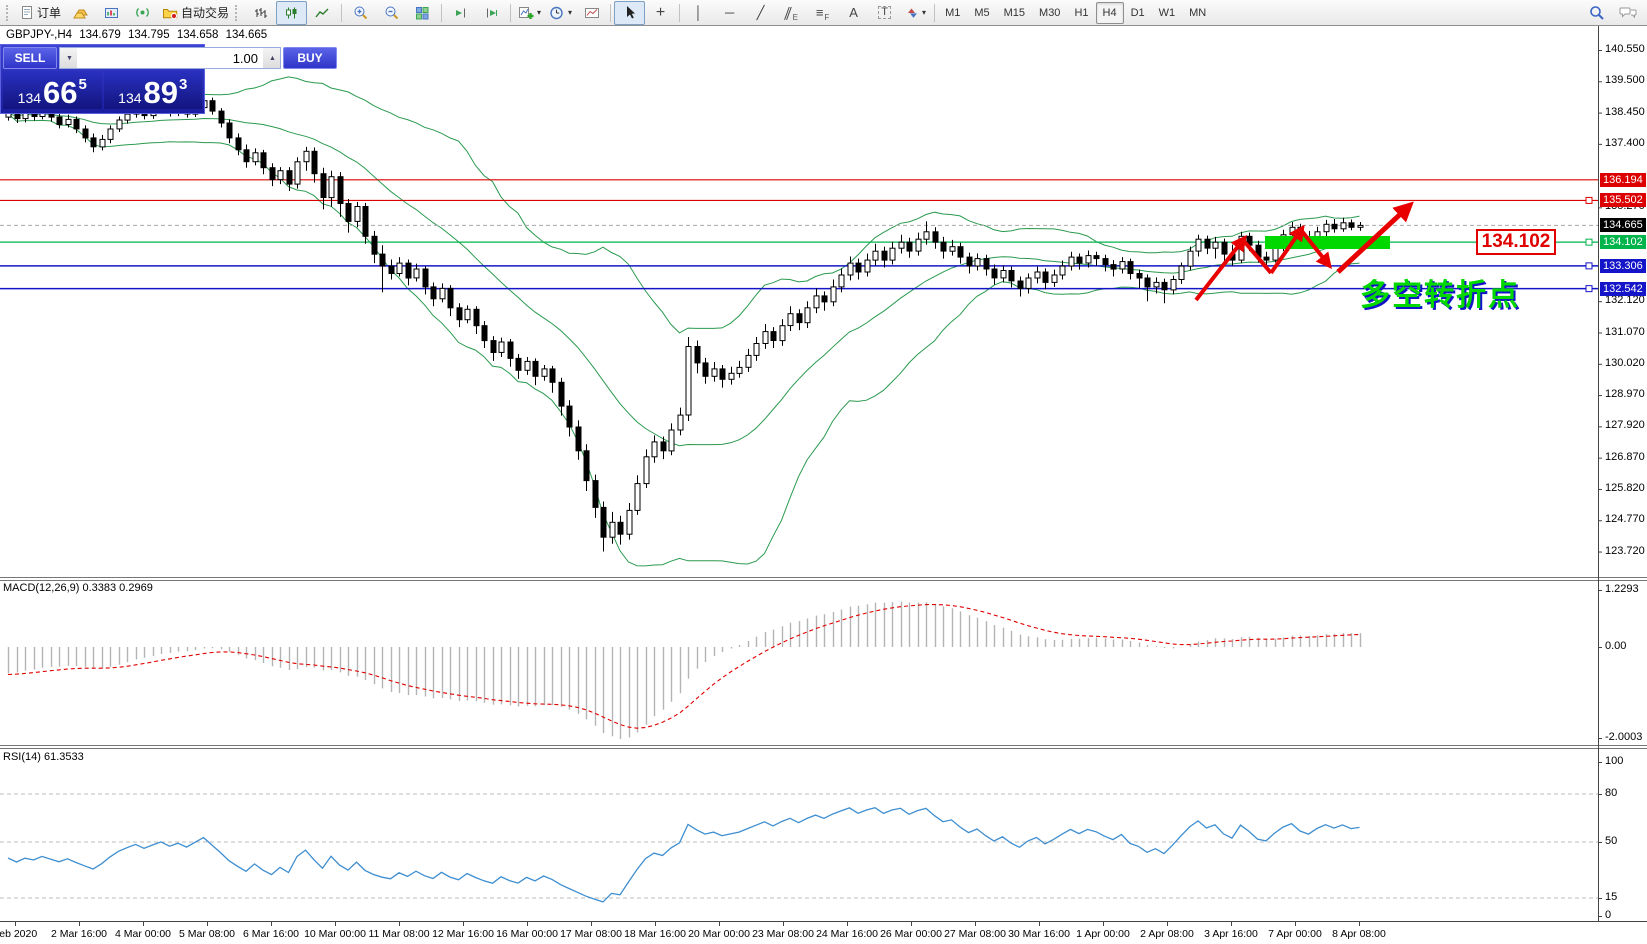 Image resolution: width=1647 pixels, height=944 pixels. Describe the element at coordinates (246, 35) in the screenshot. I see `quote-close: 134.665` at that location.